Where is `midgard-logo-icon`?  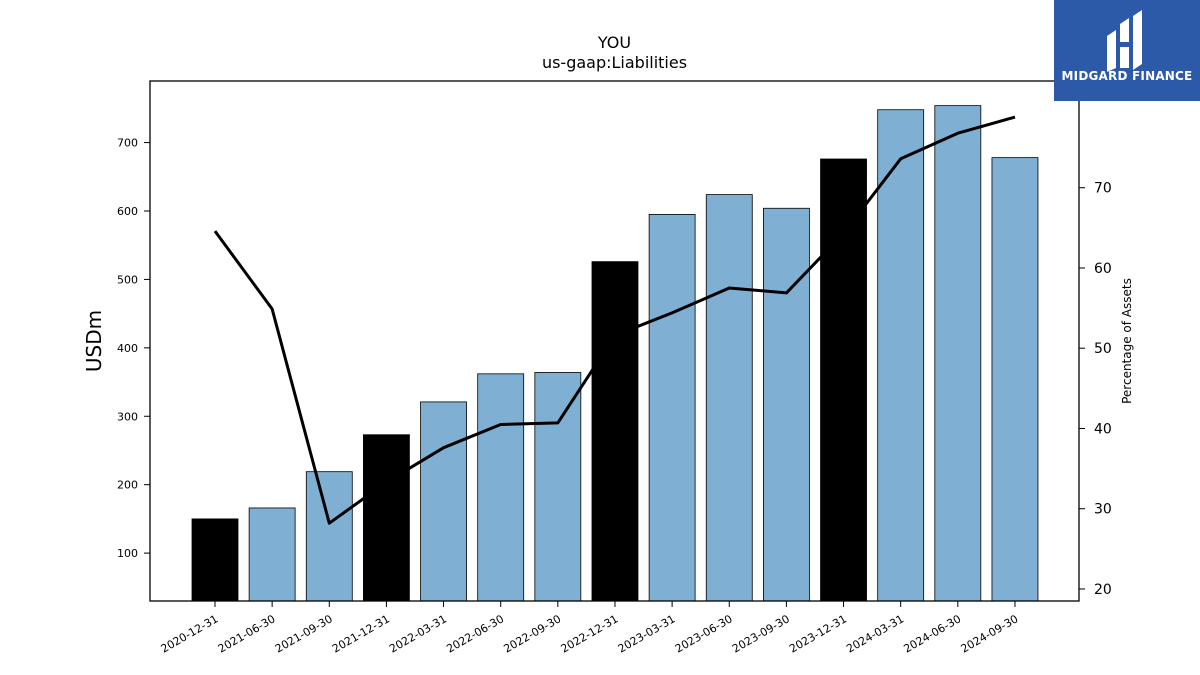 midgard-logo-icon is located at coordinates (1124, 41).